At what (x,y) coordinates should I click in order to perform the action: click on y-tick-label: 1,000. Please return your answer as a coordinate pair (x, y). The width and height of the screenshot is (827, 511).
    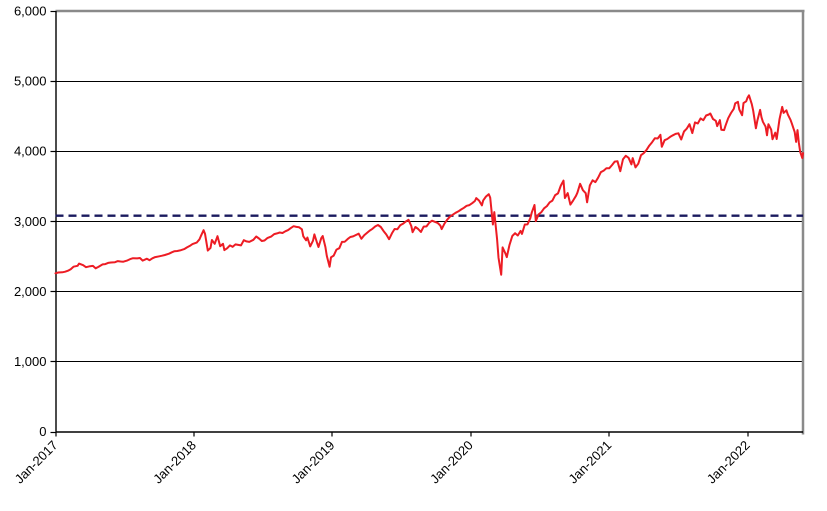
    Looking at the image, I should click on (30, 361).